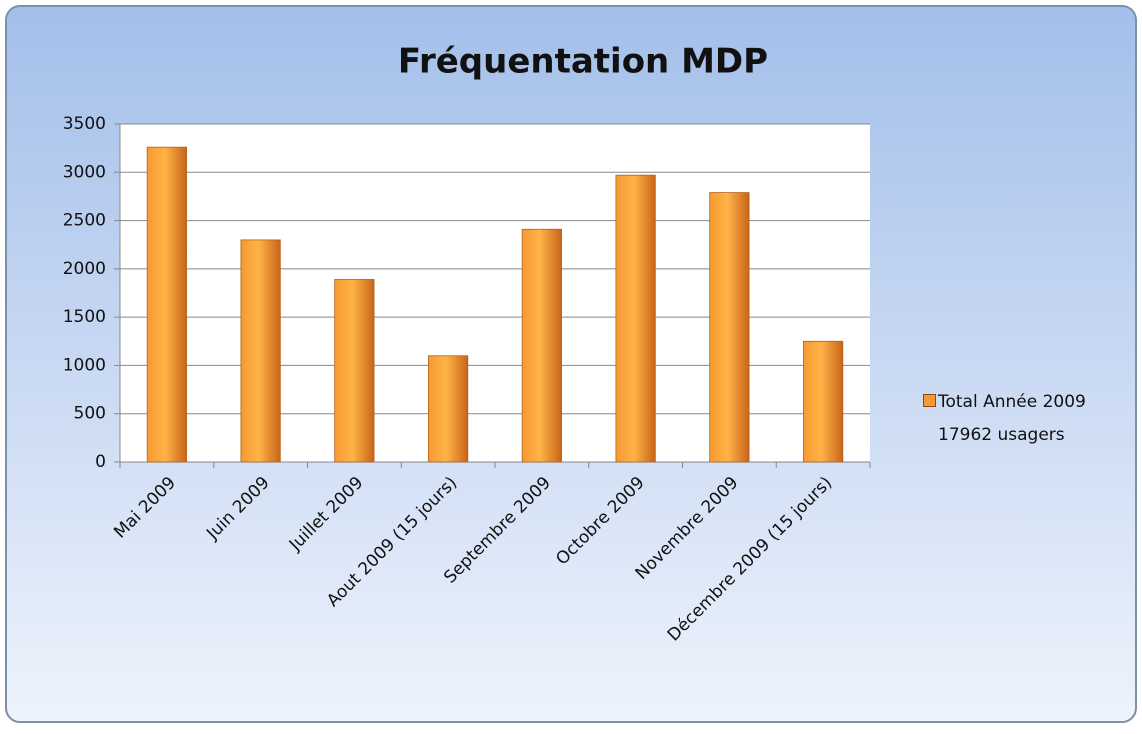 The height and width of the screenshot is (734, 1142). What do you see at coordinates (84, 365) in the screenshot?
I see `y-tick-label: 1000` at bounding box center [84, 365].